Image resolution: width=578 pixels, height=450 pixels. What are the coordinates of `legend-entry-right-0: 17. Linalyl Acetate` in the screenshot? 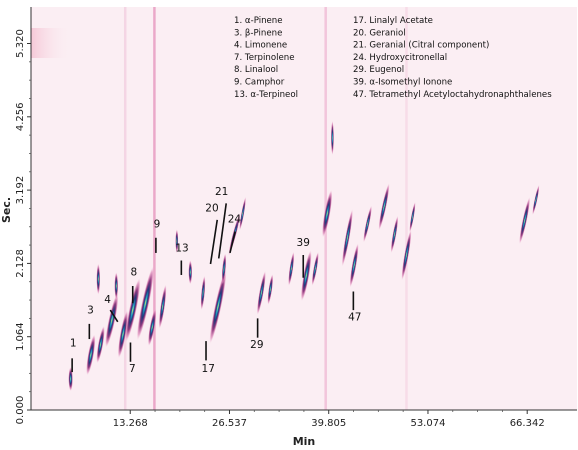 It's located at (393, 21).